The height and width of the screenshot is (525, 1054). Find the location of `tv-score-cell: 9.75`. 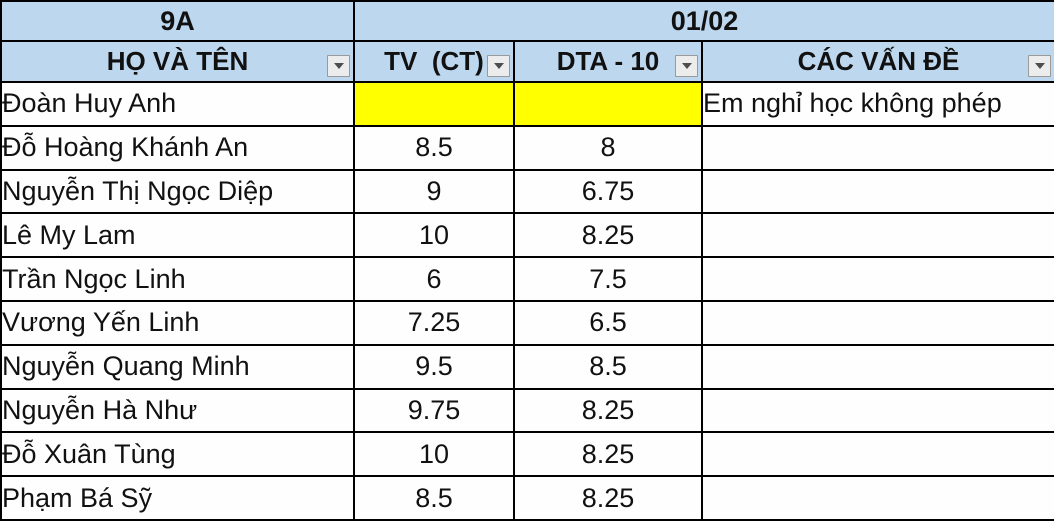

tv-score-cell: 9.75 is located at coordinates (434, 410).